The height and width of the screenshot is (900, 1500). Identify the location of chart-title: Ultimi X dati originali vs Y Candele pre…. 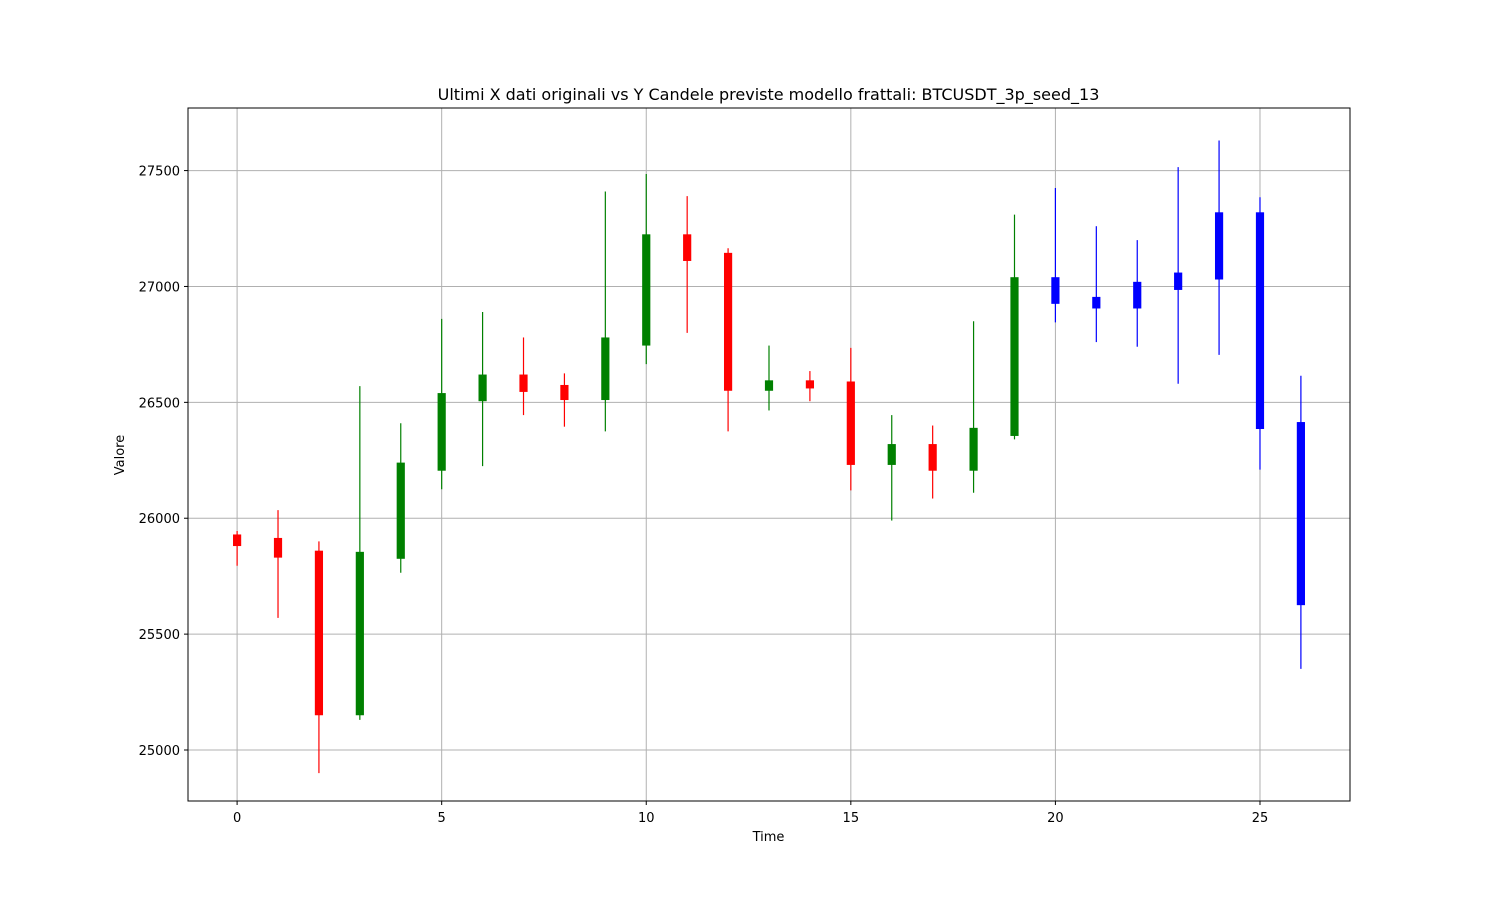
(769, 95).